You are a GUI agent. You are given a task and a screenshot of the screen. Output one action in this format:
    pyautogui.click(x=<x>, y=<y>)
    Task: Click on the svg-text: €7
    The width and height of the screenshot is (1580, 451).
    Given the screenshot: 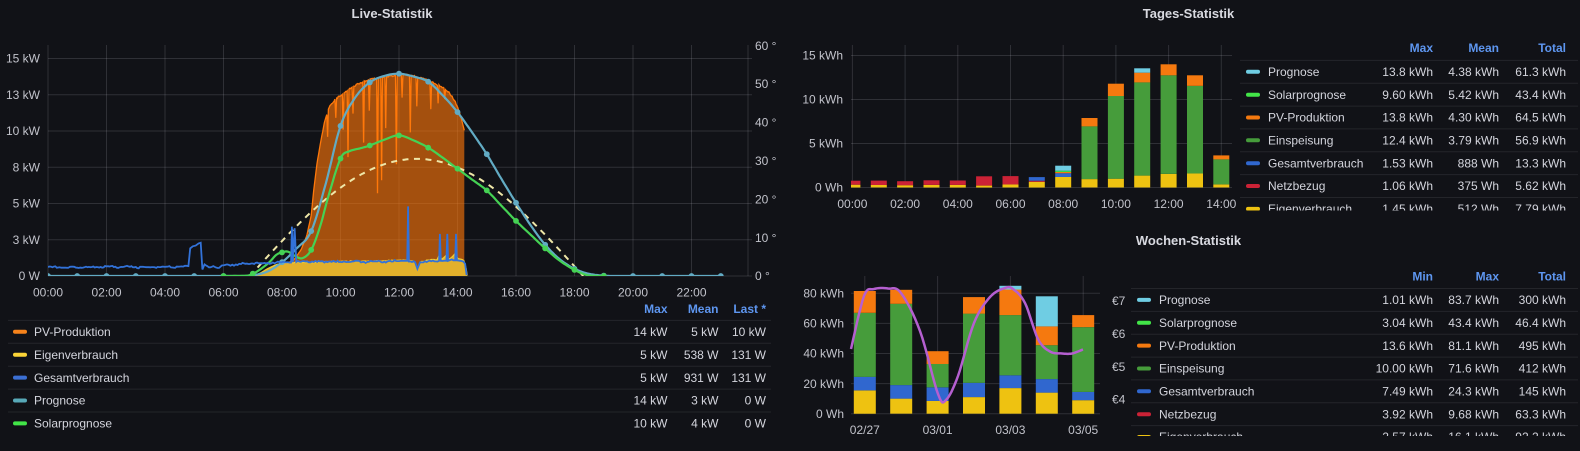 What is the action you would take?
    pyautogui.click(x=1119, y=301)
    